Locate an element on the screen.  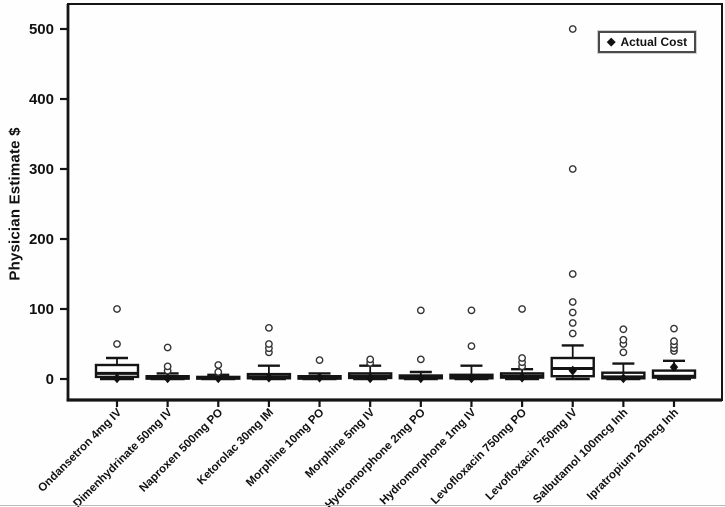
y-tick-label: 0 is located at coordinates (50, 379).